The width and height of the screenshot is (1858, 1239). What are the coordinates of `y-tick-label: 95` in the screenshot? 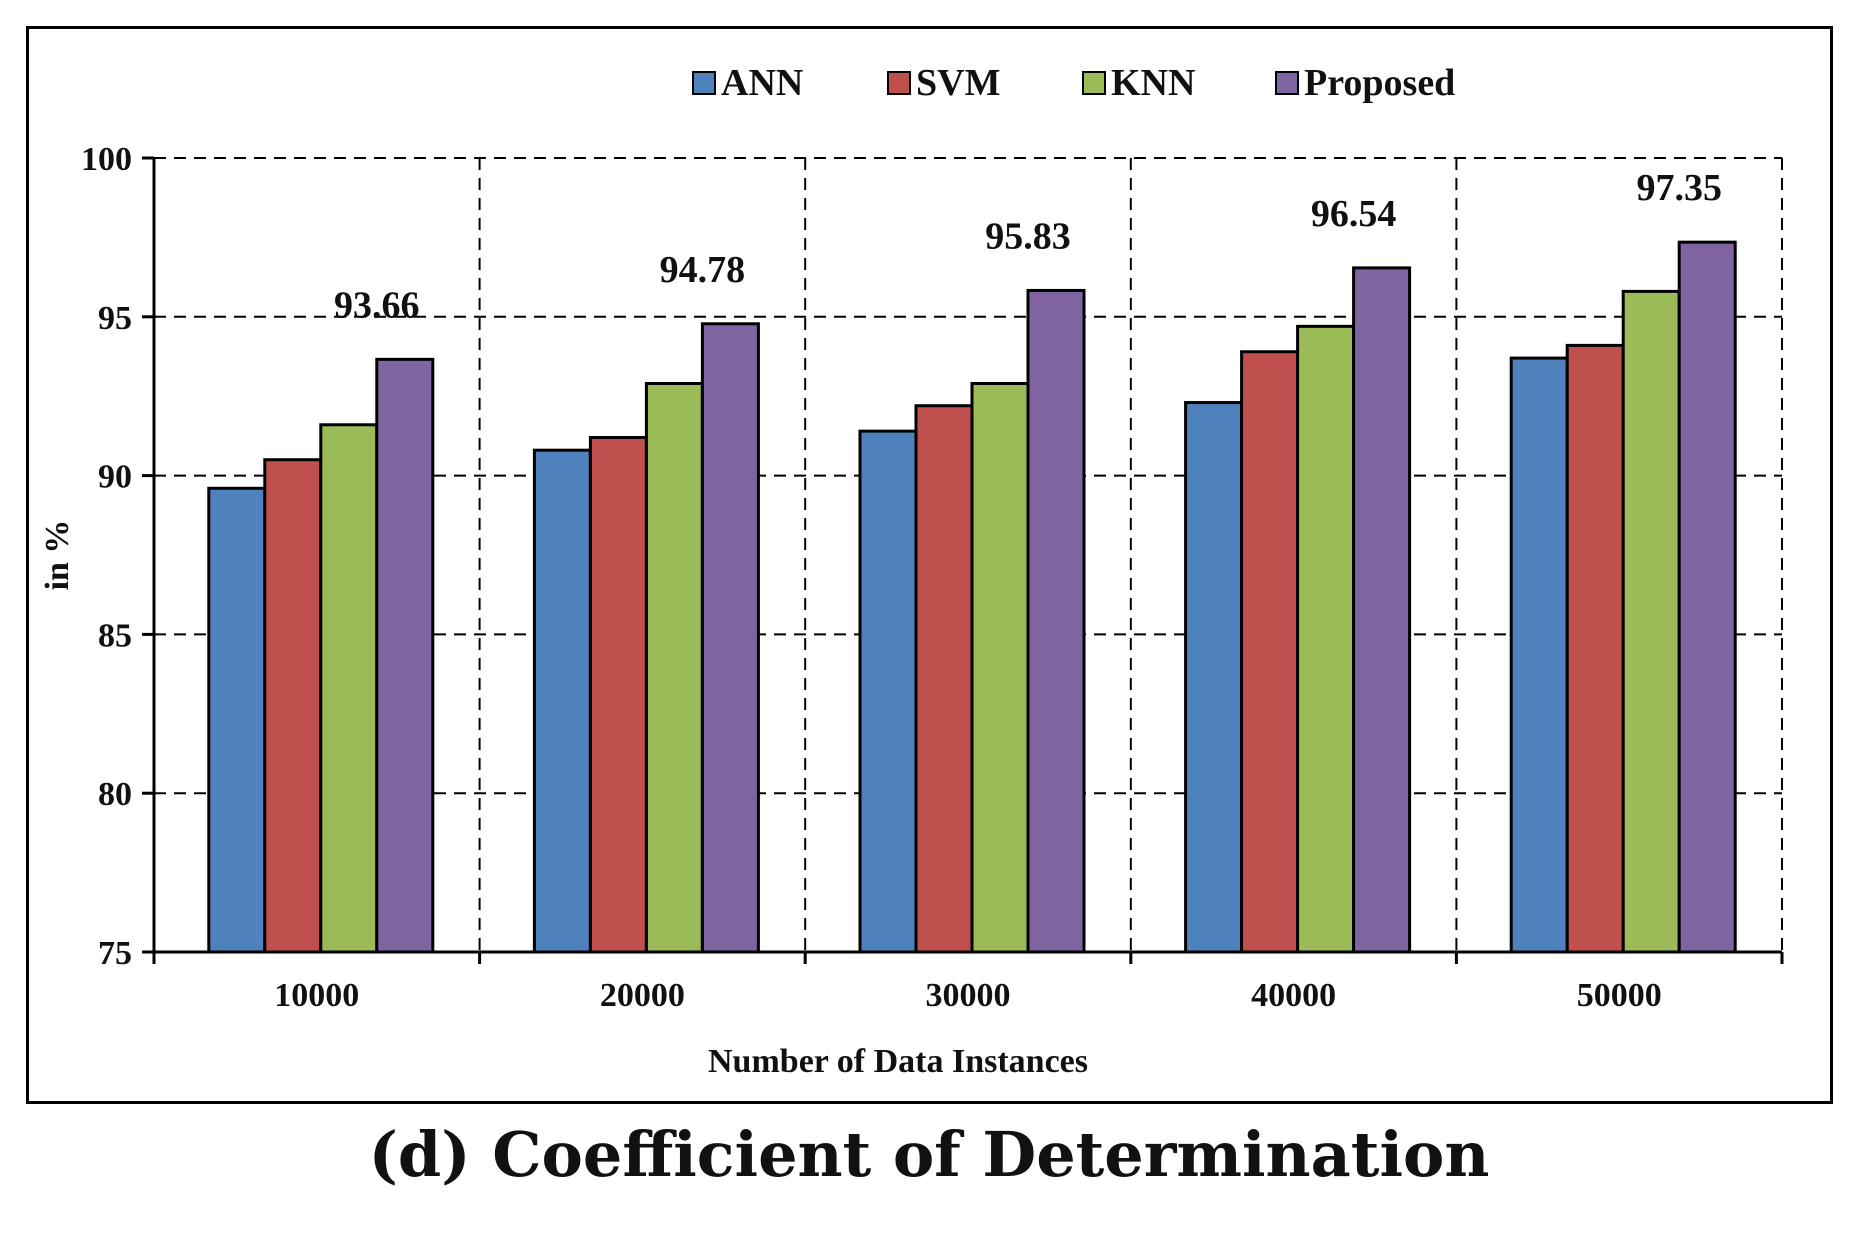 It's located at (115, 318).